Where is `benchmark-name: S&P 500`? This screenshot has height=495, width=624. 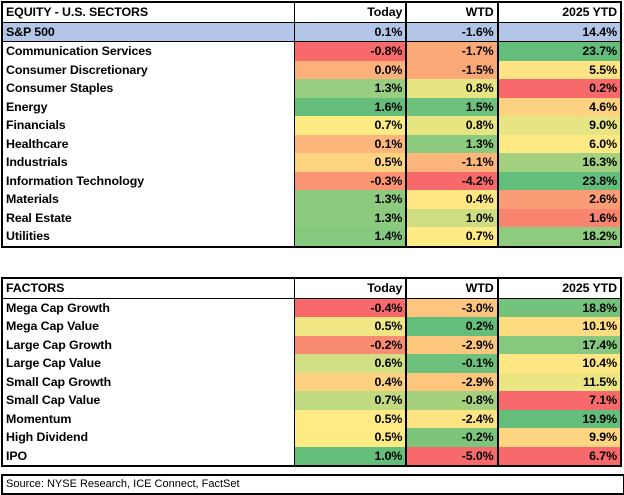
benchmark-name: S&P 500 is located at coordinates (149, 32).